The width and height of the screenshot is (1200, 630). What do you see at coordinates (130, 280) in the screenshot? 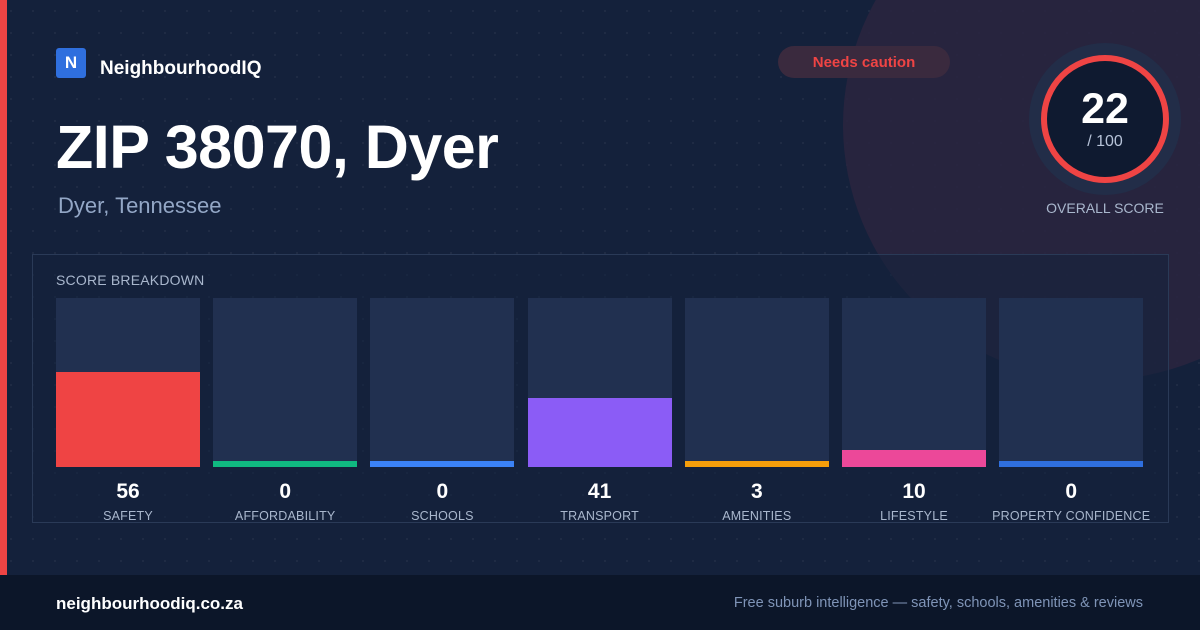
I see `chart-title: SCORE BREAKDOWN` at bounding box center [130, 280].